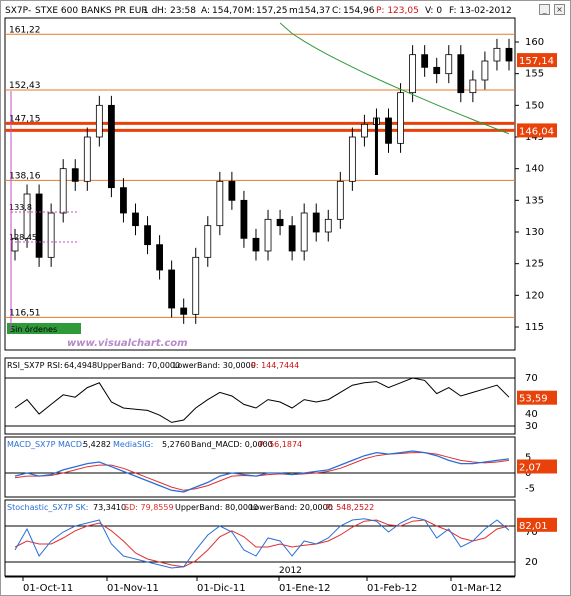 The image size is (571, 596). I want to click on stoch-tag: 82,01, so click(533, 526).